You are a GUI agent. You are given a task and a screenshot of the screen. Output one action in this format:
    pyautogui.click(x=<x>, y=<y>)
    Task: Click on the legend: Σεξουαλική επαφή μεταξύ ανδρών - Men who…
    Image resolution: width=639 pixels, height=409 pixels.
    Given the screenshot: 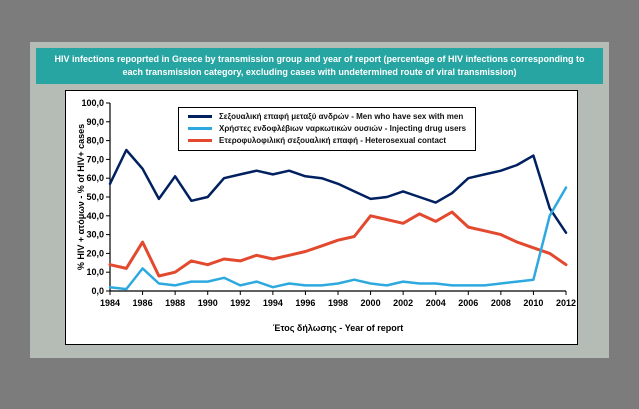 What is the action you would take?
    pyautogui.click(x=327, y=129)
    